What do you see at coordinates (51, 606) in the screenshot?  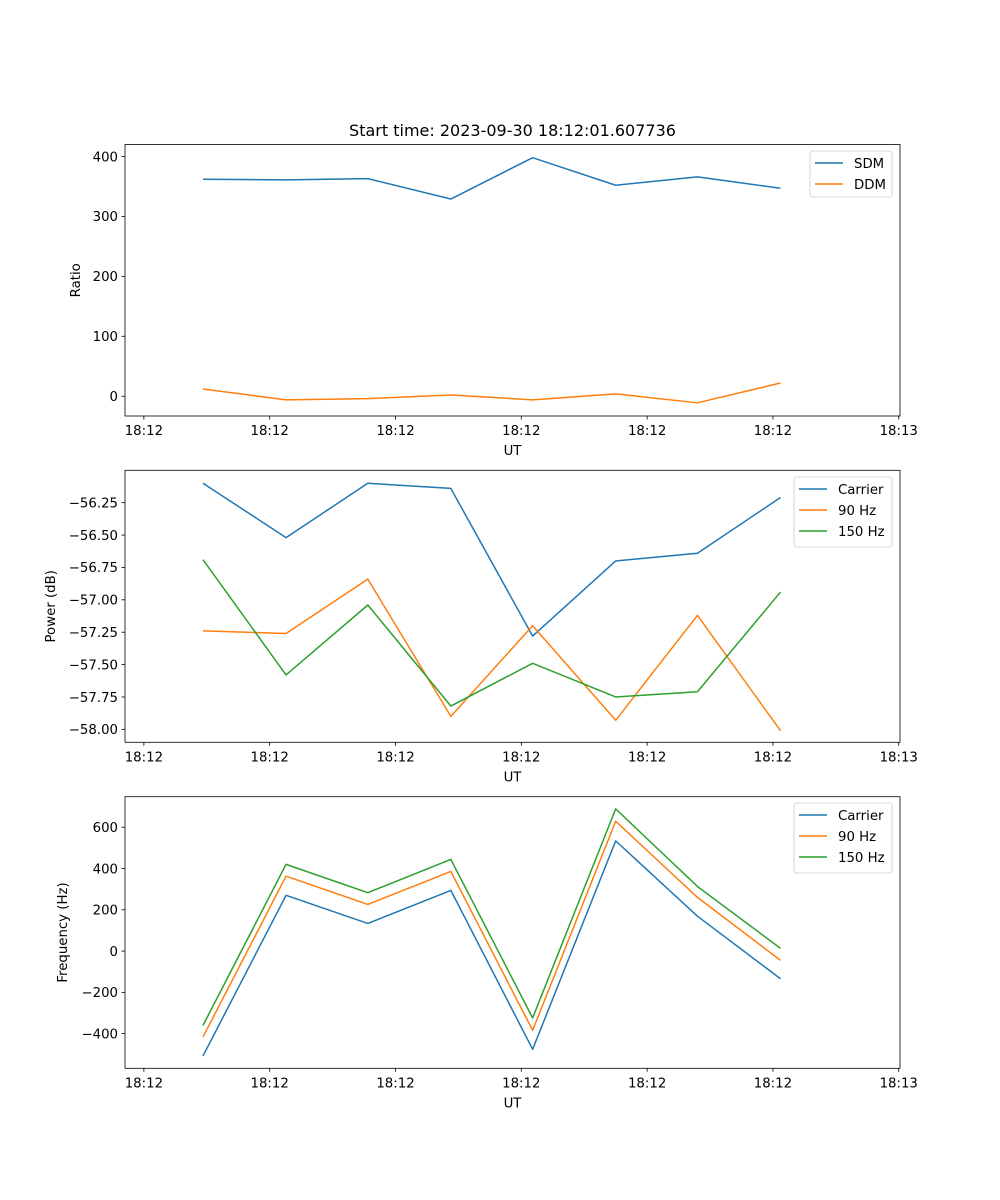 I see `y-axis-label: Power (dB)` at bounding box center [51, 606].